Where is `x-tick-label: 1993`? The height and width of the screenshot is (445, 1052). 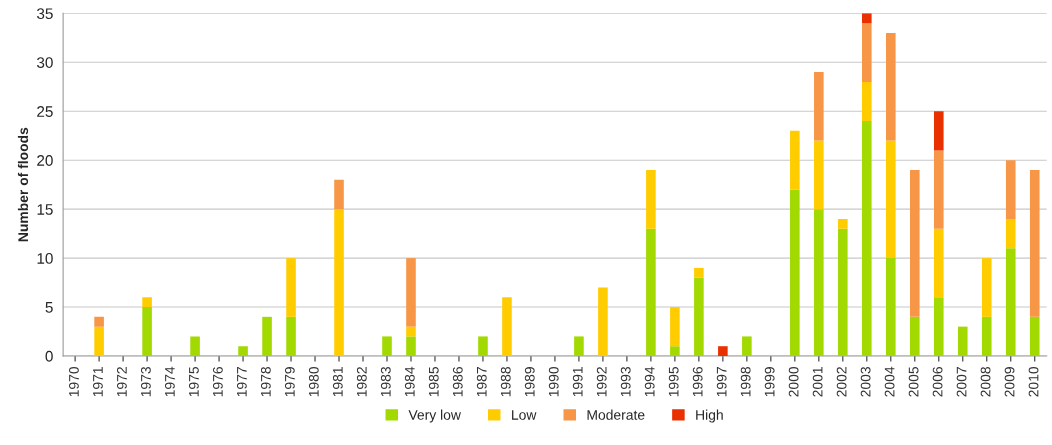
x-tick-label: 1993 is located at coordinates (625, 382).